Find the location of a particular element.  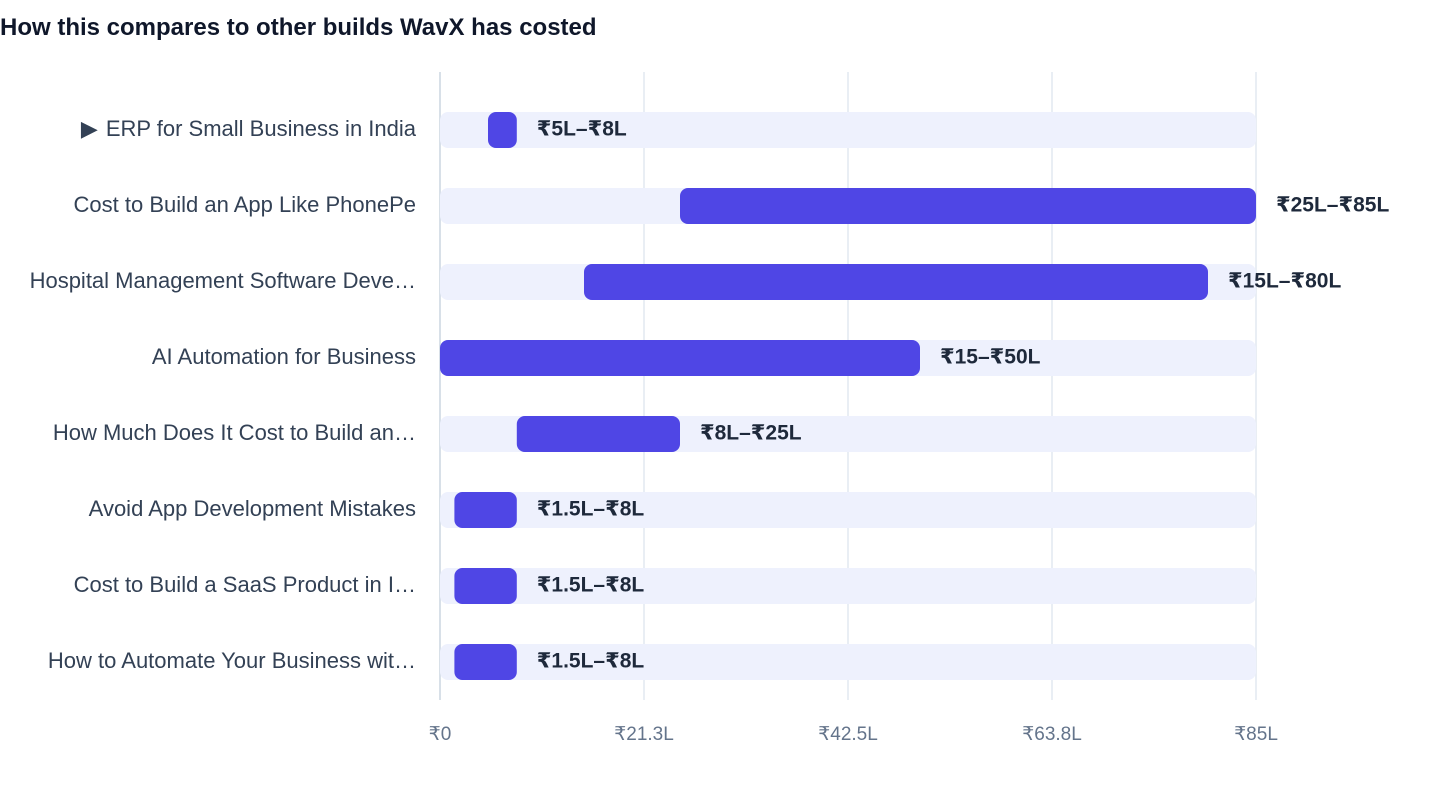

range-value-label: ₹15L–₹80L is located at coordinates (1284, 281).